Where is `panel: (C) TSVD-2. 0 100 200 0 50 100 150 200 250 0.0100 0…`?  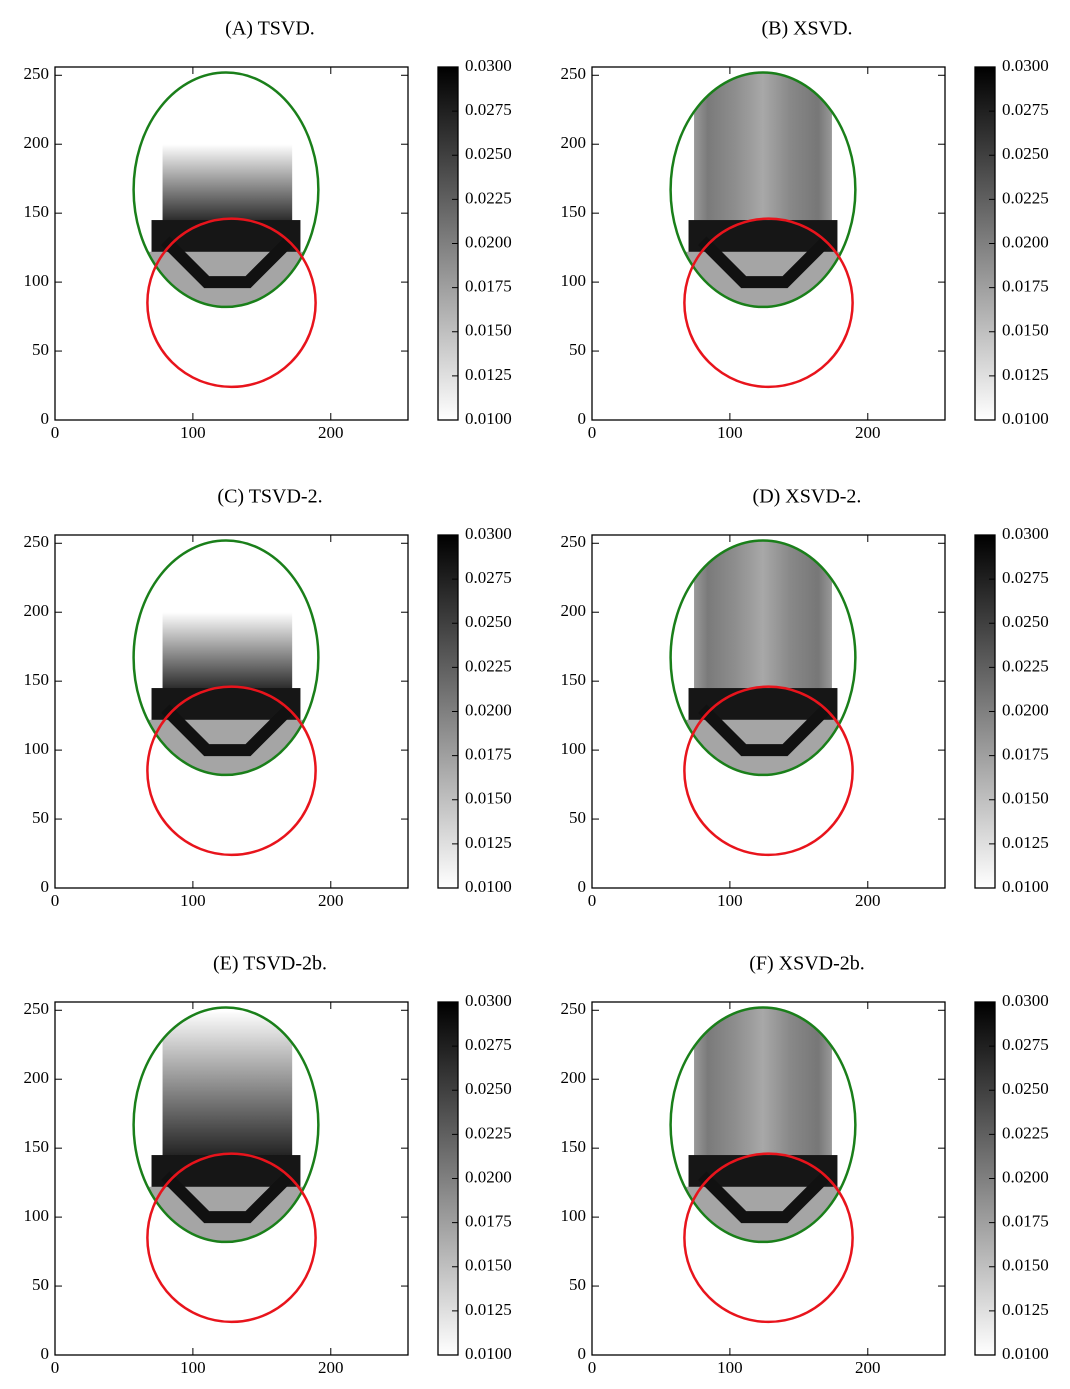 panel: (C) TSVD-2. 0 100 200 0 50 100 150 200 250 0.0100 0… is located at coordinates (268, 698).